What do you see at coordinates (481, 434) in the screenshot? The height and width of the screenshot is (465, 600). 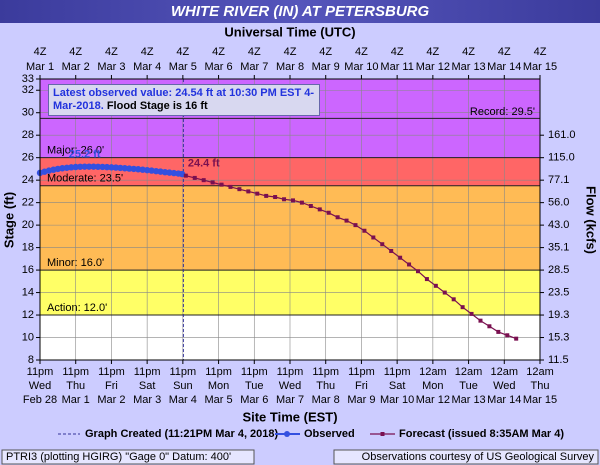 I see `legend-label: Forecast (issued 8:35AM Mar 4)` at bounding box center [481, 434].